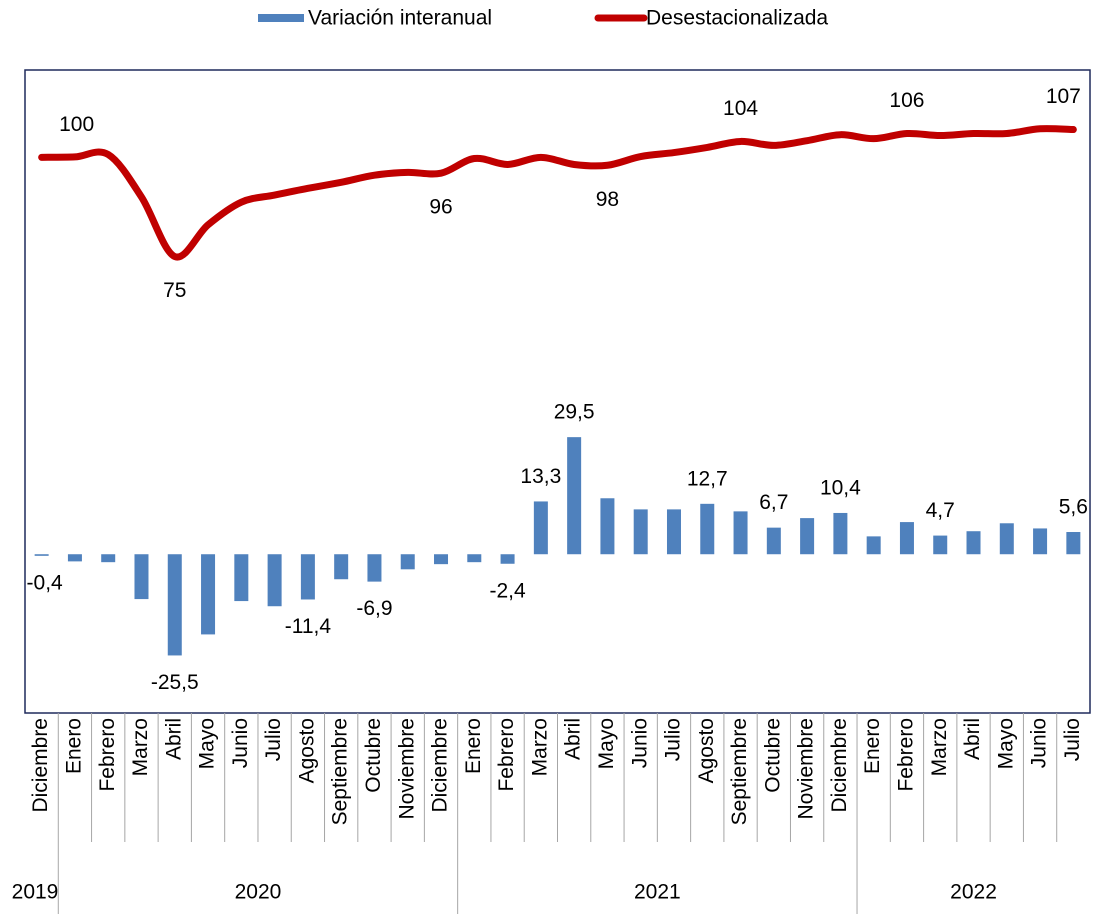 This screenshot has width=1099, height=914. What do you see at coordinates (607, 199) in the screenshot?
I see `data-label: 98` at bounding box center [607, 199].